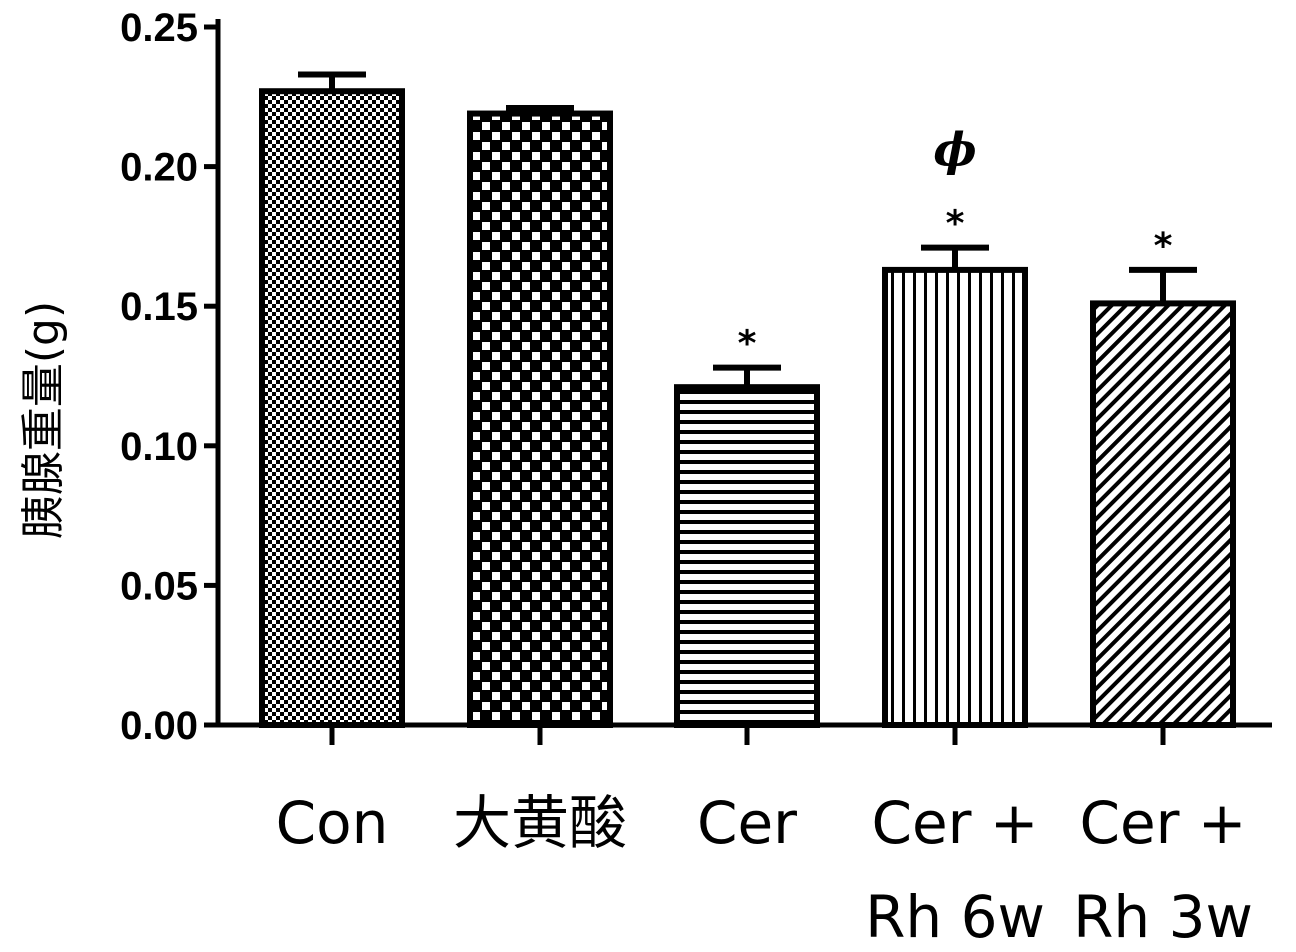 Image resolution: width=1296 pixels, height=952 pixels. I want to click on y-tick-label: 0.25, so click(159, 28).